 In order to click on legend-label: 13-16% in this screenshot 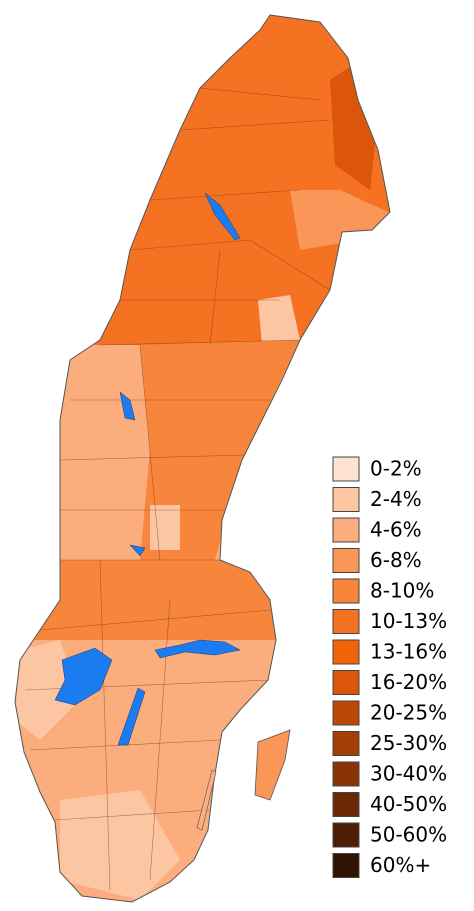, I will do `click(408, 652)`.